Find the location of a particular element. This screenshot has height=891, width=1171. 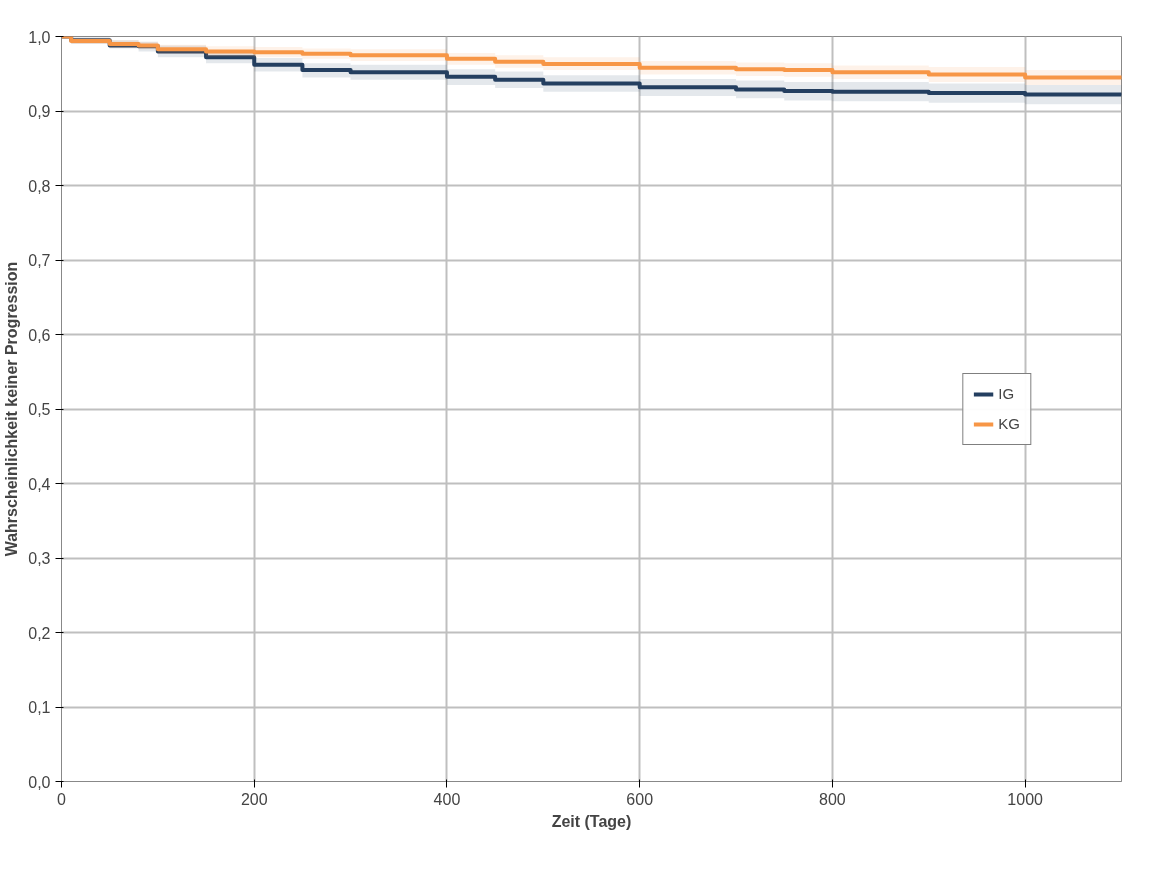

x-tick-label: 400 is located at coordinates (447, 799).